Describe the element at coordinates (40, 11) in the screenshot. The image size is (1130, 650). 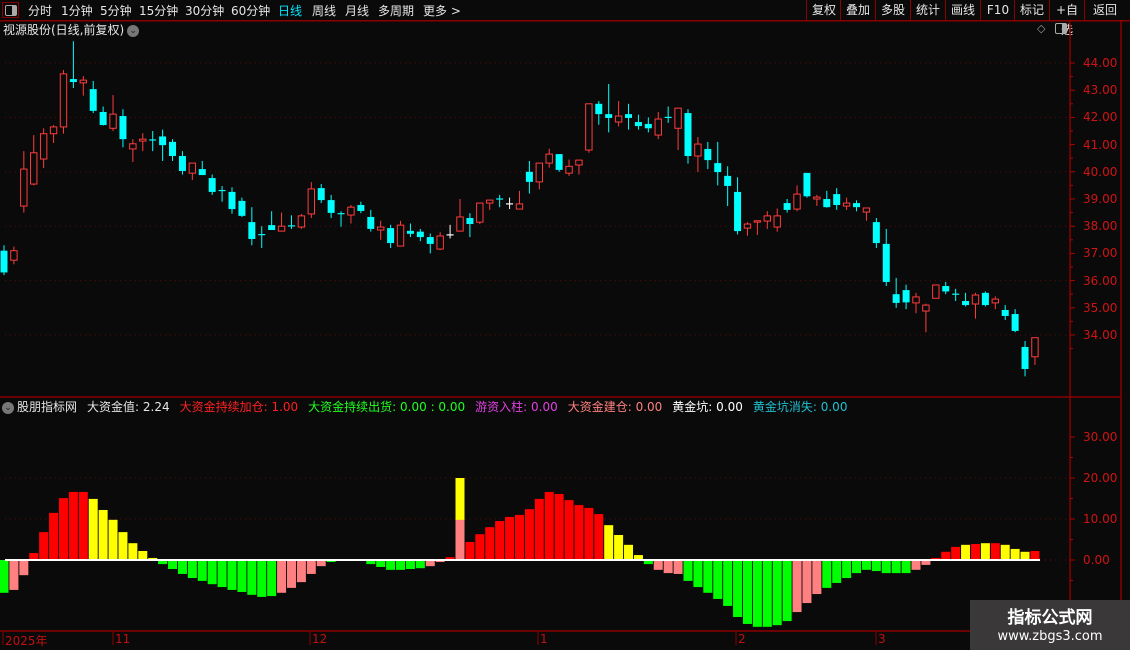
I see `period-tab-fenshi: 分时` at that location.